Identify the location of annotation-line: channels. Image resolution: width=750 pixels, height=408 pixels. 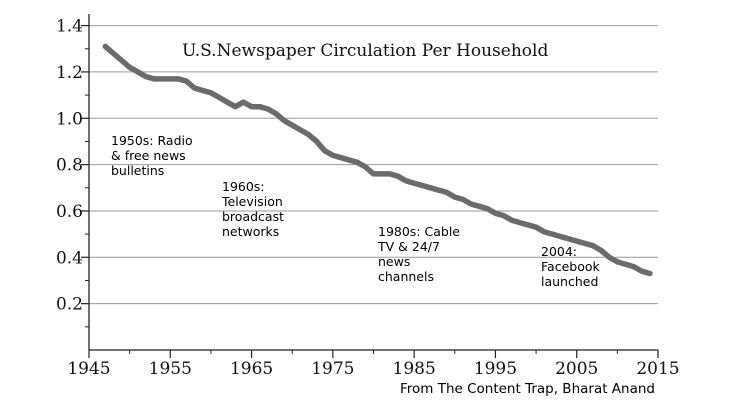
(406, 276).